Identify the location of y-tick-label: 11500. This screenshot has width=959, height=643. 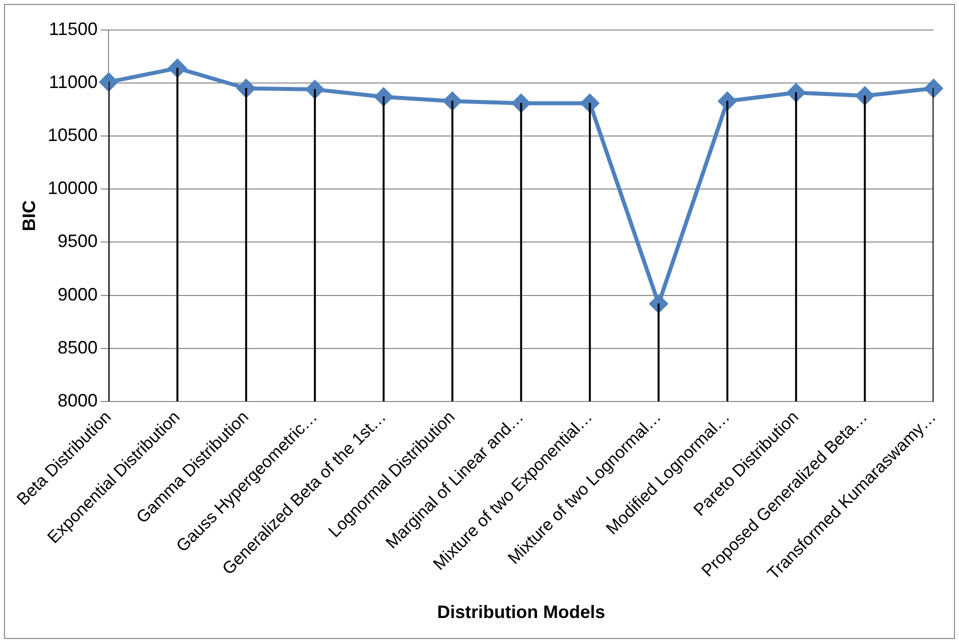
(73, 28).